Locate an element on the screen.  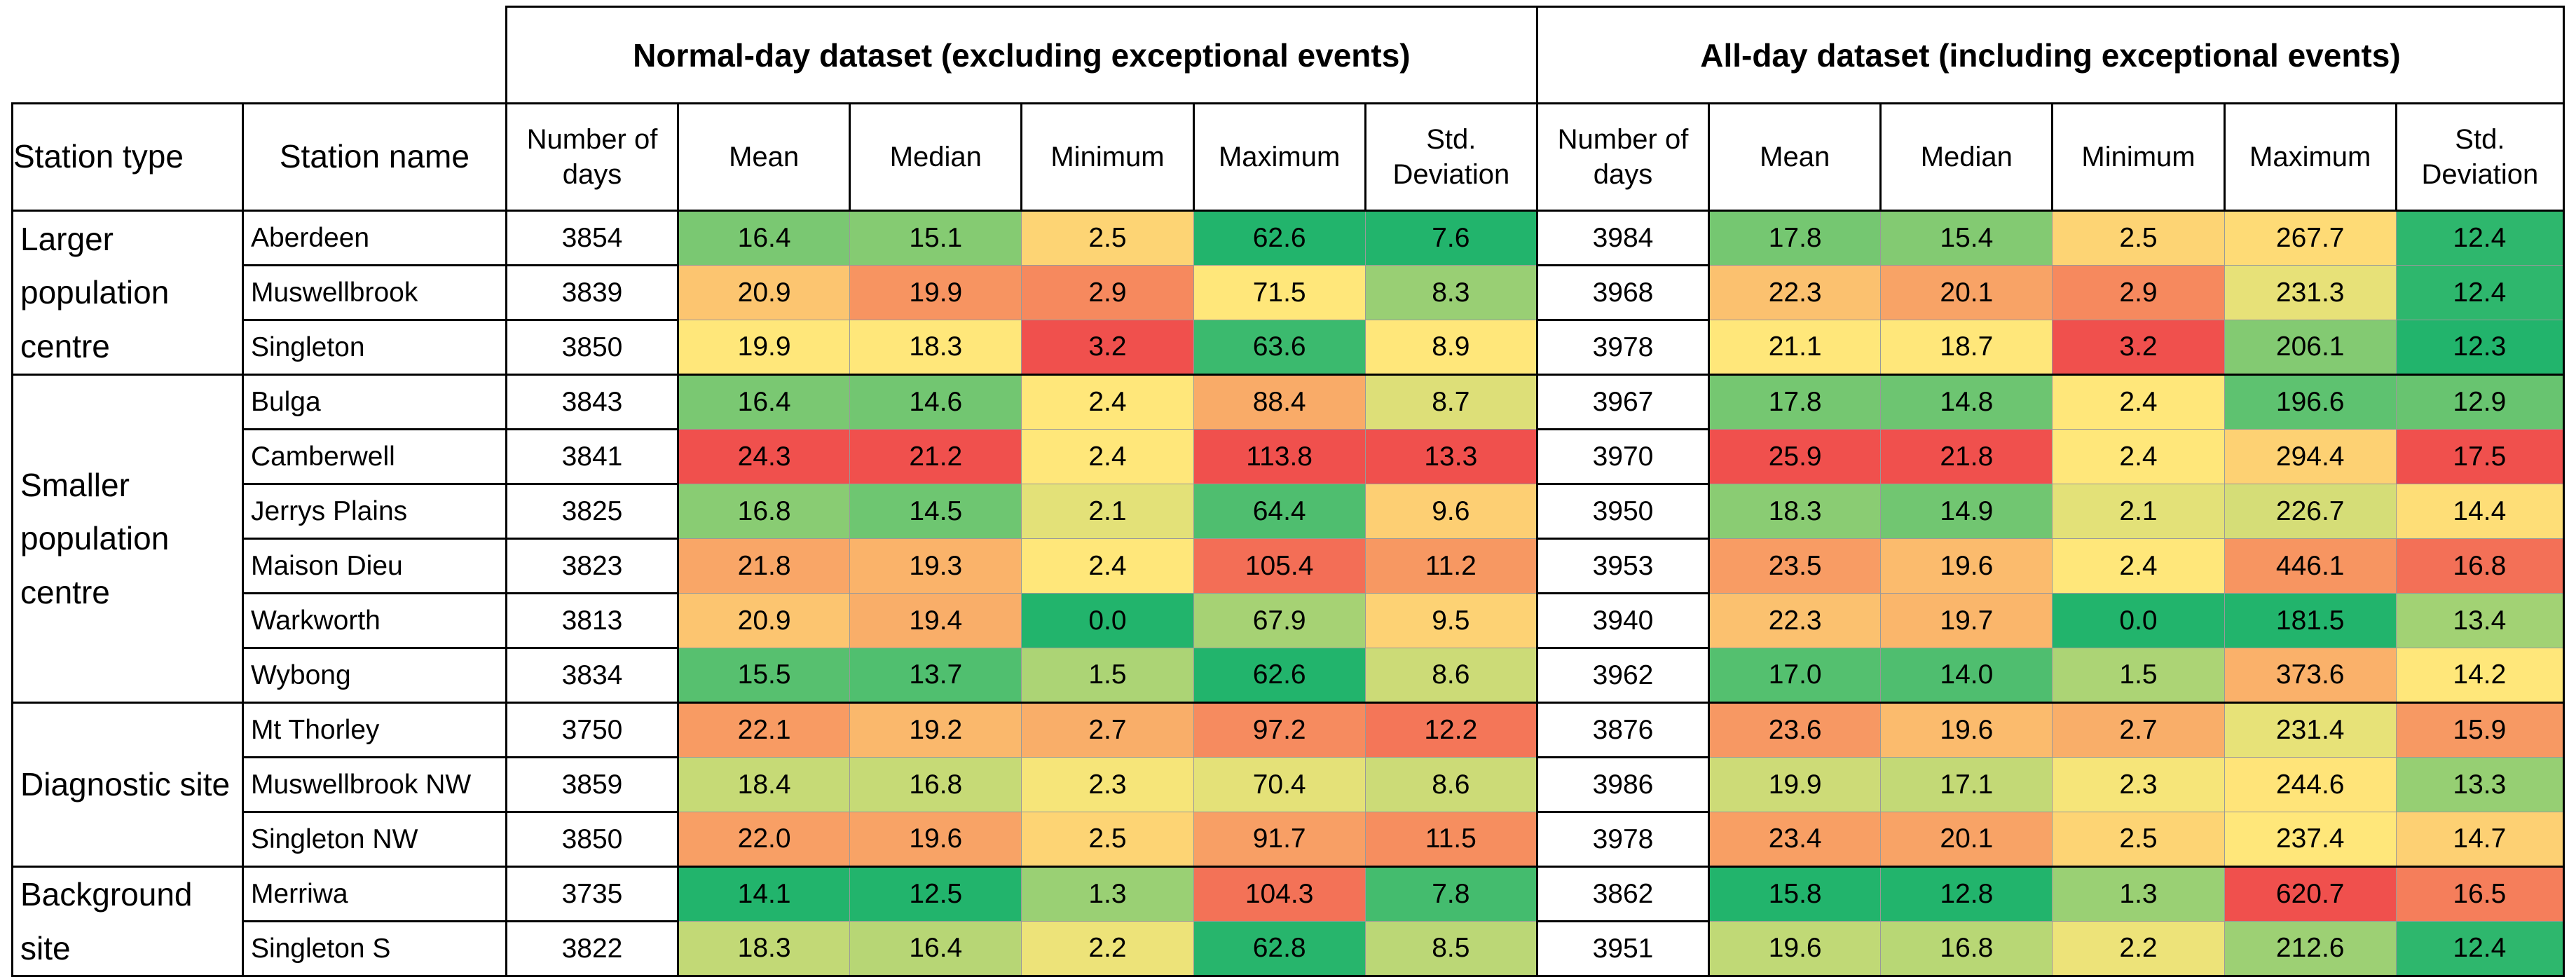
normal-minimum-cell: 2.2 is located at coordinates (1107, 949).